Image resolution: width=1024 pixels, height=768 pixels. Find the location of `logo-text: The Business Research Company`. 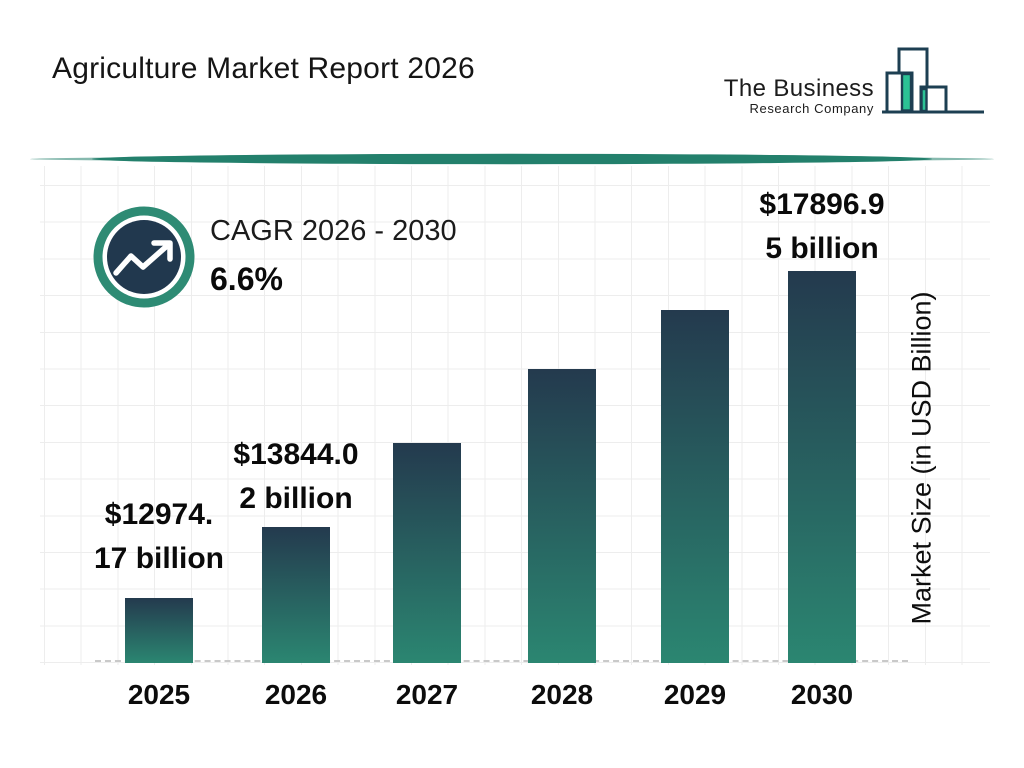

logo-text: The Business Research Company is located at coordinates (798, 95).